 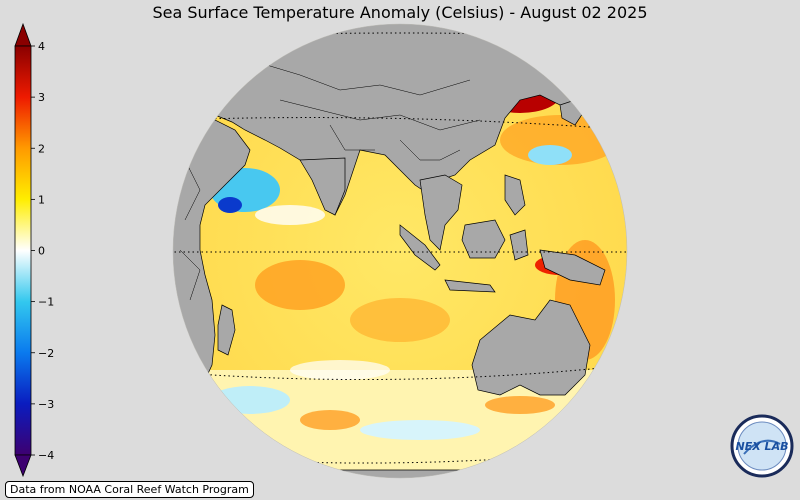 What do you see at coordinates (129, 489) in the screenshot?
I see `data-credit-label: Data from NOAA Coral Reef Watch Program` at bounding box center [129, 489].